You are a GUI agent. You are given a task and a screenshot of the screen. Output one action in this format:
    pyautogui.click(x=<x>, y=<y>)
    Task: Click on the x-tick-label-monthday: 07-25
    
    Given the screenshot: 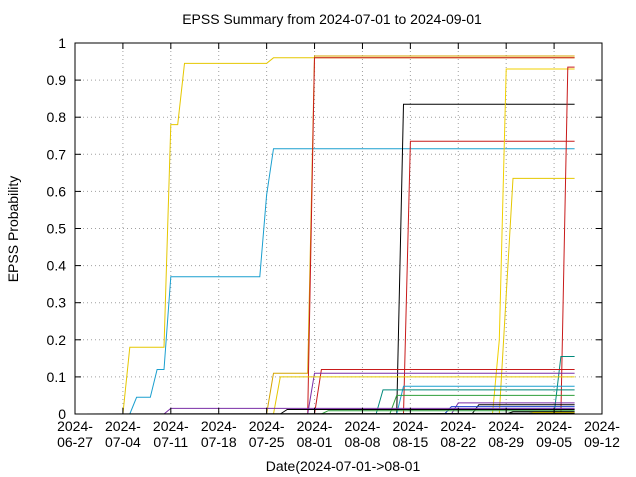 What is the action you would take?
    pyautogui.click(x=267, y=442)
    